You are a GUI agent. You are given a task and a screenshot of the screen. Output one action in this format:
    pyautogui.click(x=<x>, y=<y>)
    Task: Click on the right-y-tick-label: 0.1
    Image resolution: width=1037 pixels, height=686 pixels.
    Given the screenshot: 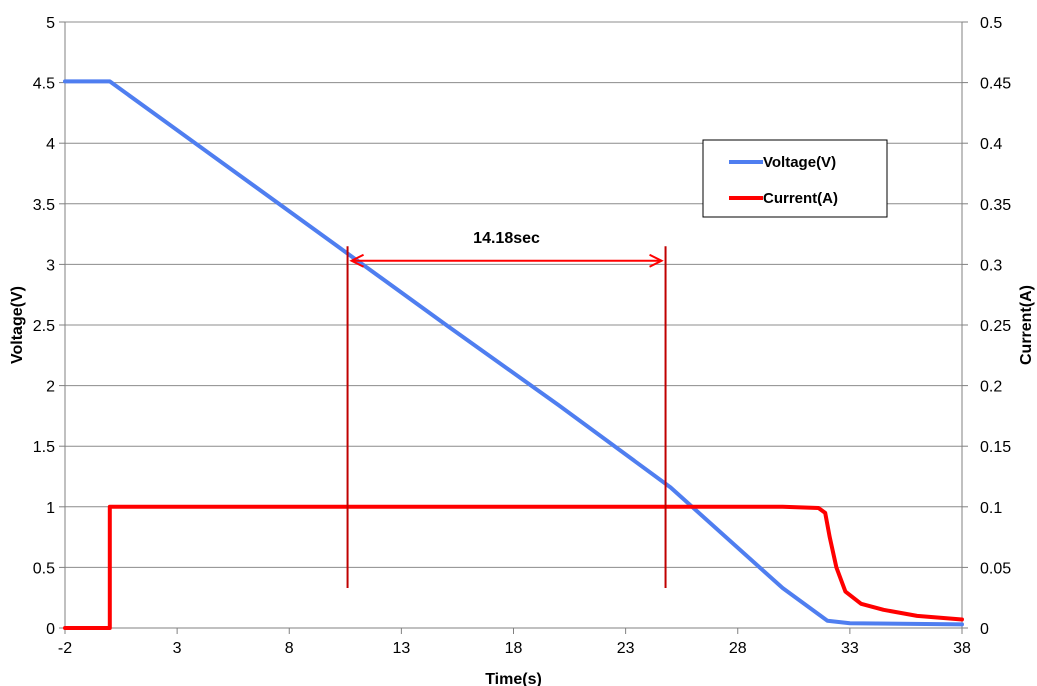 What is the action you would take?
    pyautogui.click(x=991, y=508)
    